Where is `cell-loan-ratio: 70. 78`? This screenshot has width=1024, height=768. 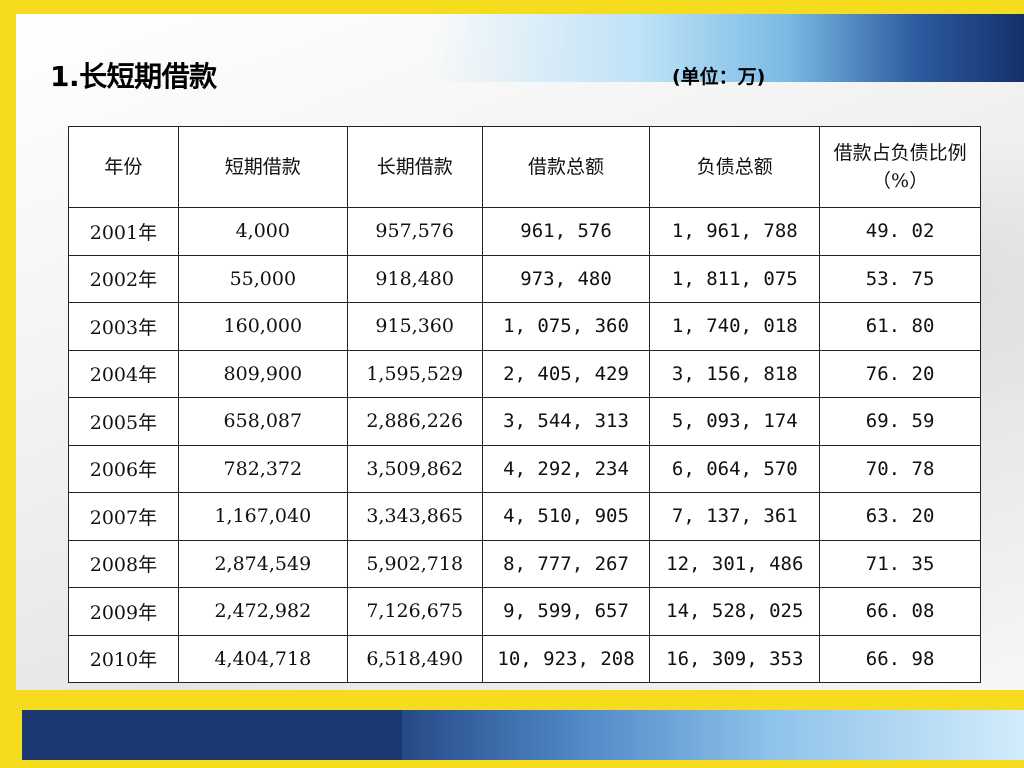 cell-loan-ratio: 70. 78 is located at coordinates (900, 468).